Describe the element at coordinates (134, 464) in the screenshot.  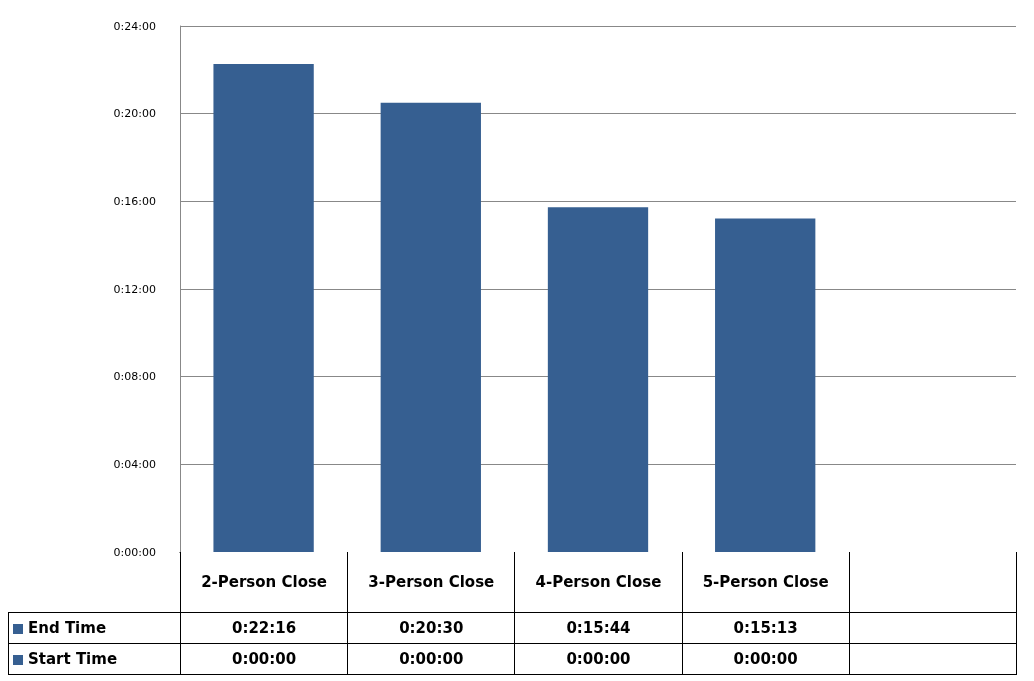
I see `y-tick-label: 0:04:00` at that location.